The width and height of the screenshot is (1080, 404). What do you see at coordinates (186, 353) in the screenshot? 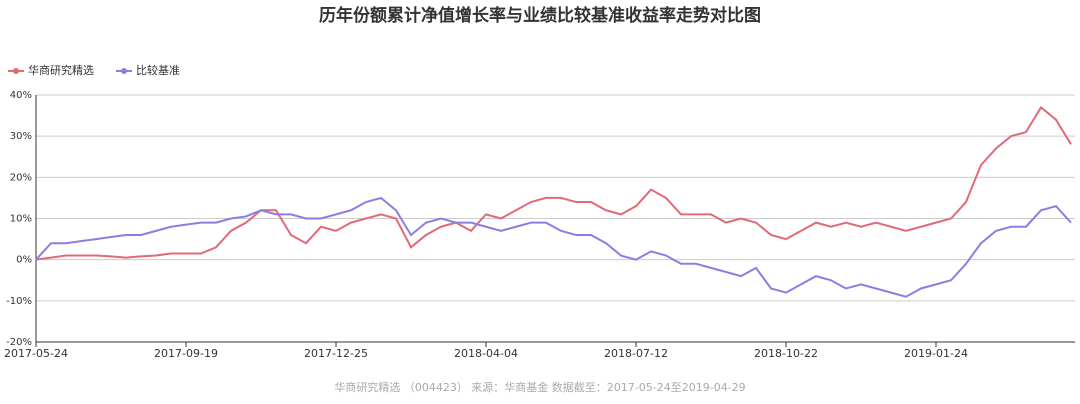
I see `x-tick-label: 2017-09-19` at bounding box center [186, 353].